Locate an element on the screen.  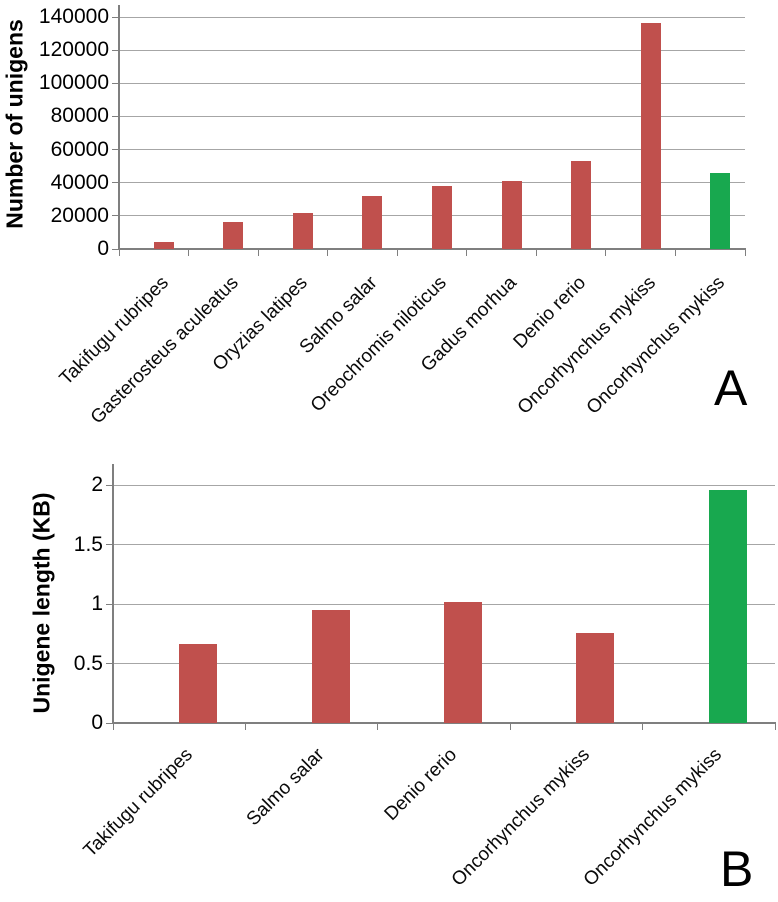
y-tick-label: 80000 is located at coordinates (79, 116).